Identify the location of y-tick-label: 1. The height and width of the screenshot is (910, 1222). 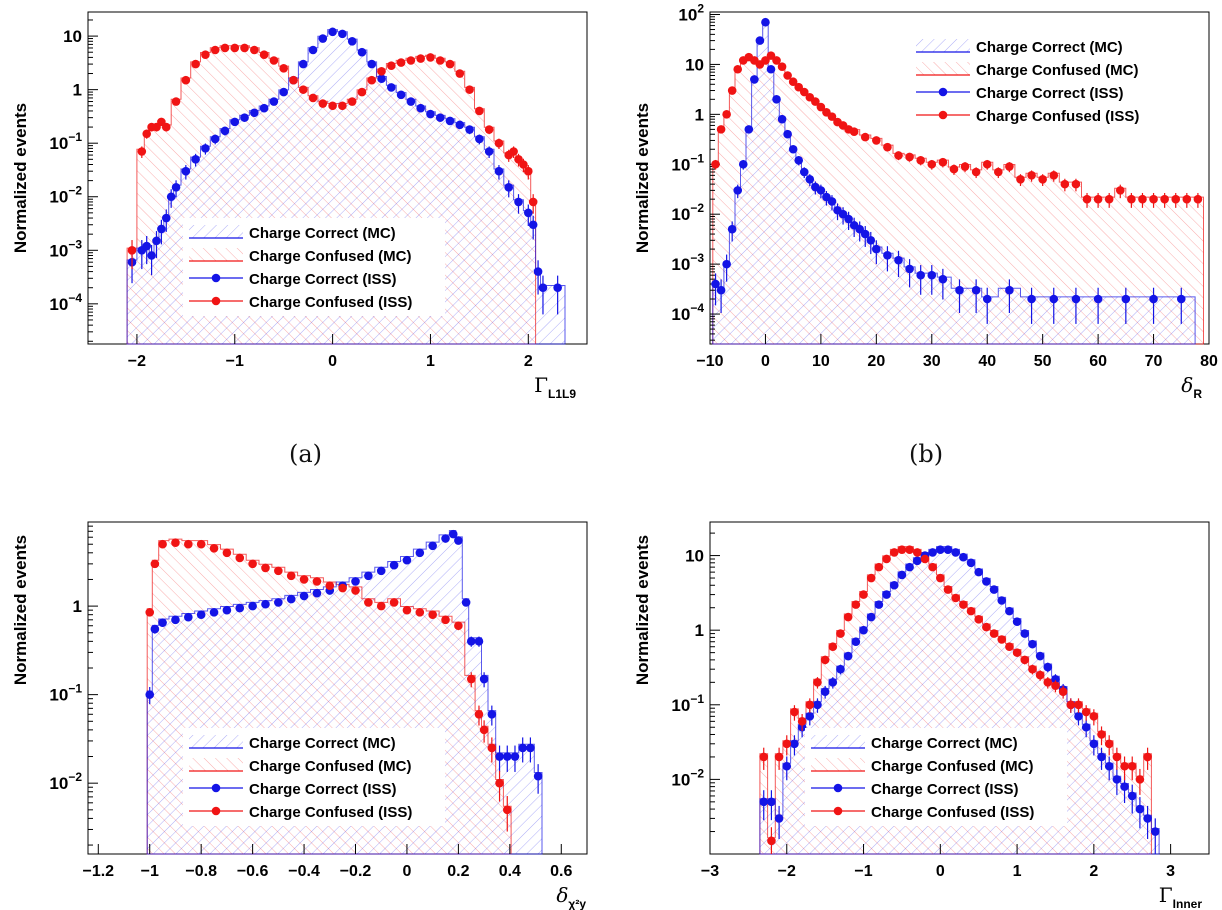
(77, 606).